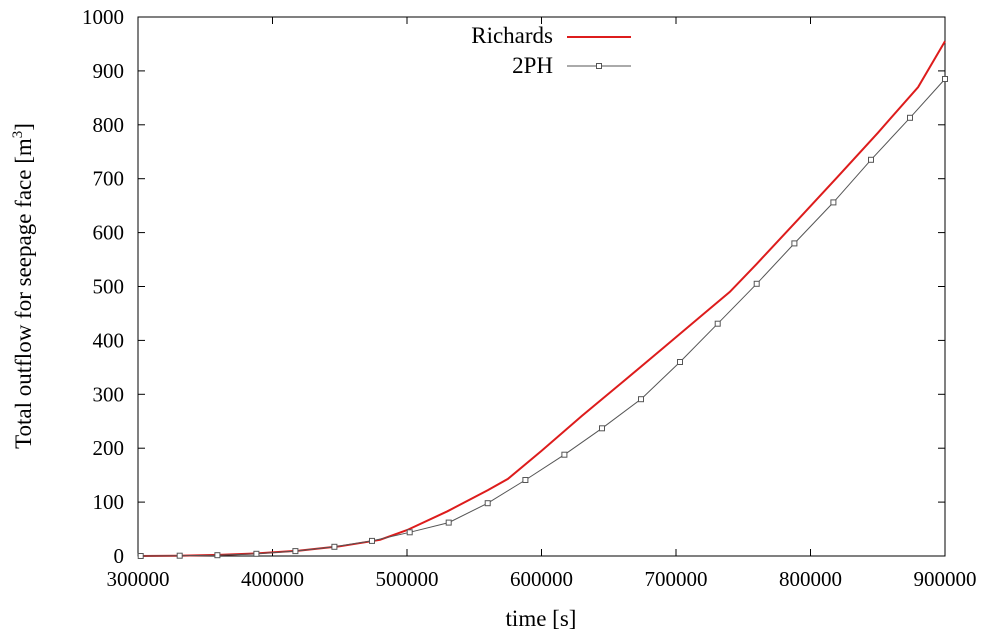 This screenshot has height=638, width=995. What do you see at coordinates (138, 579) in the screenshot?
I see `x-tick-label: 300000` at bounding box center [138, 579].